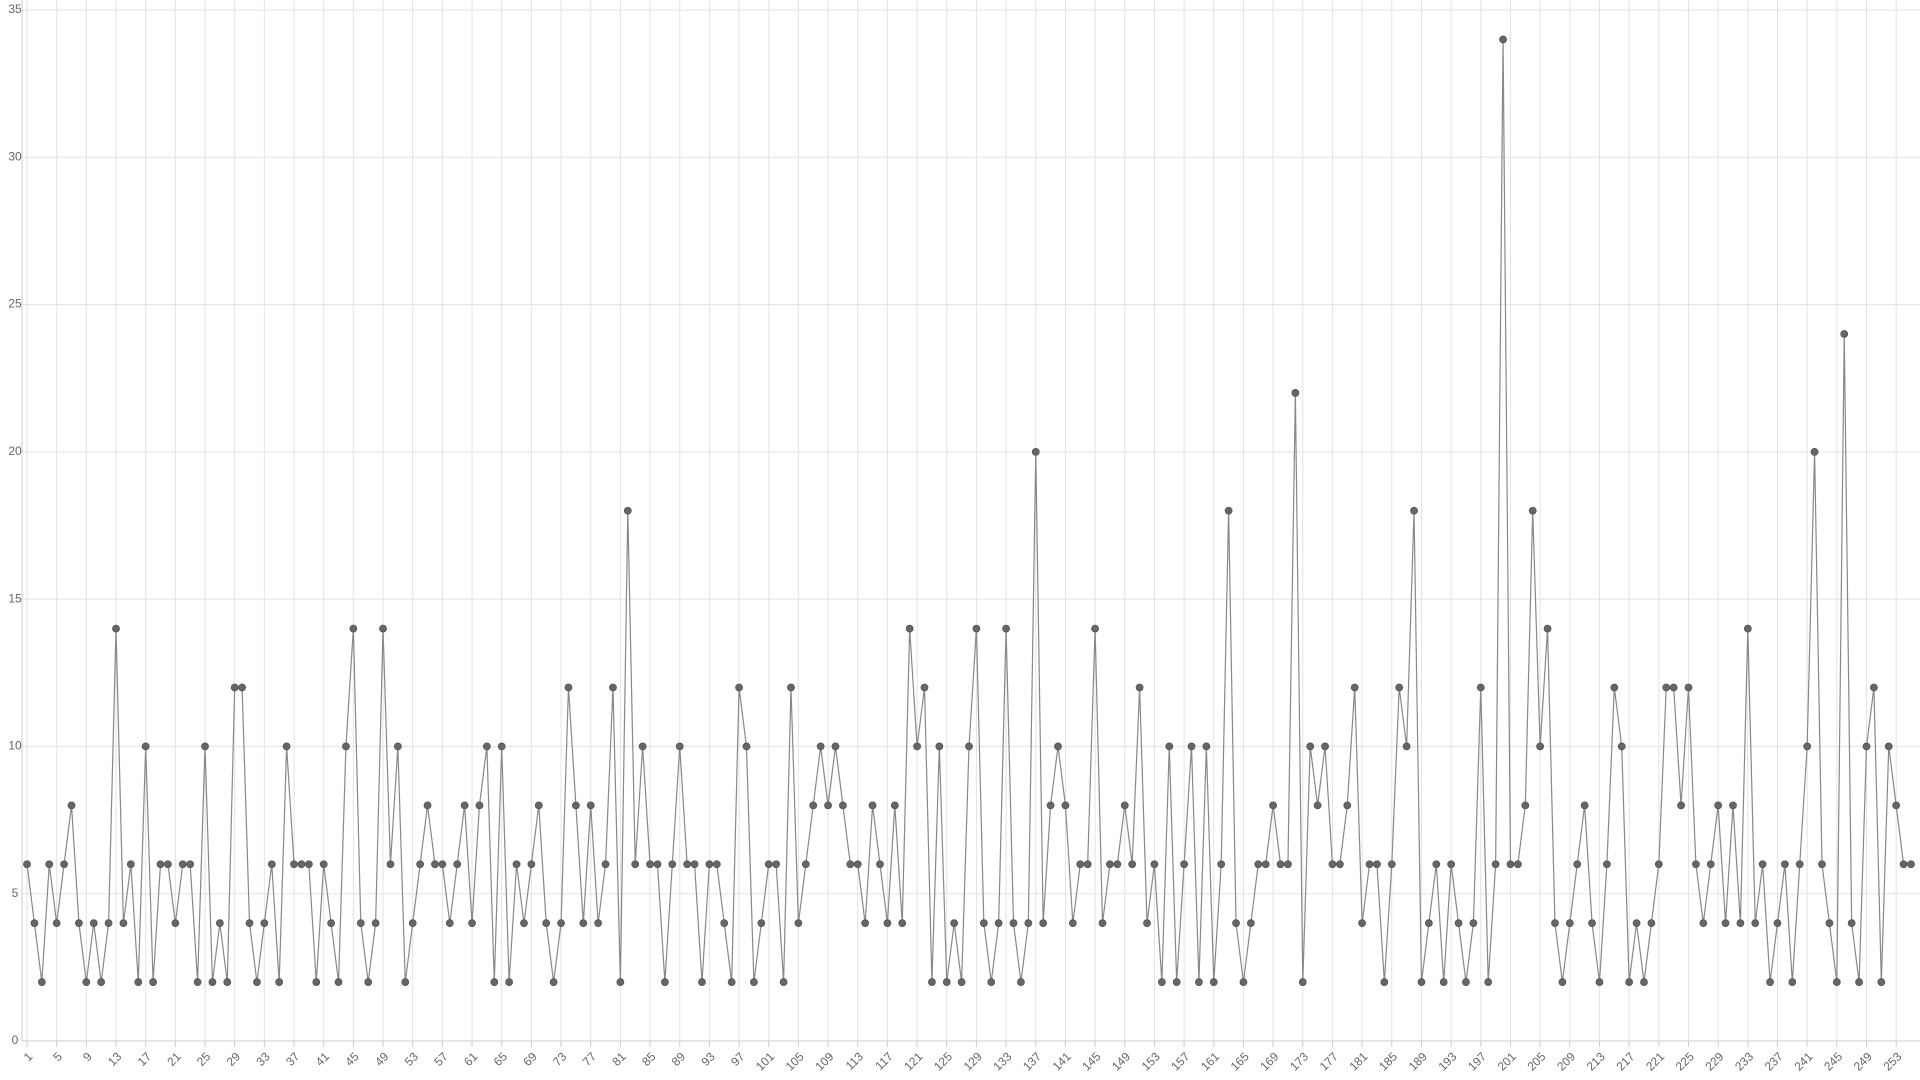  I want to click on x-tick-label: 1, so click(28, 1056).